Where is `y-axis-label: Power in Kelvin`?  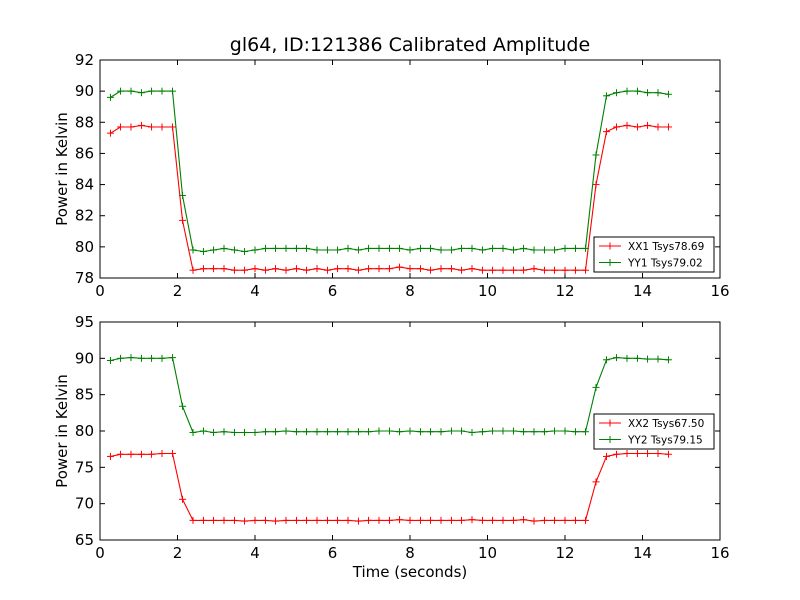
y-axis-label: Power in Kelvin is located at coordinates (62, 431).